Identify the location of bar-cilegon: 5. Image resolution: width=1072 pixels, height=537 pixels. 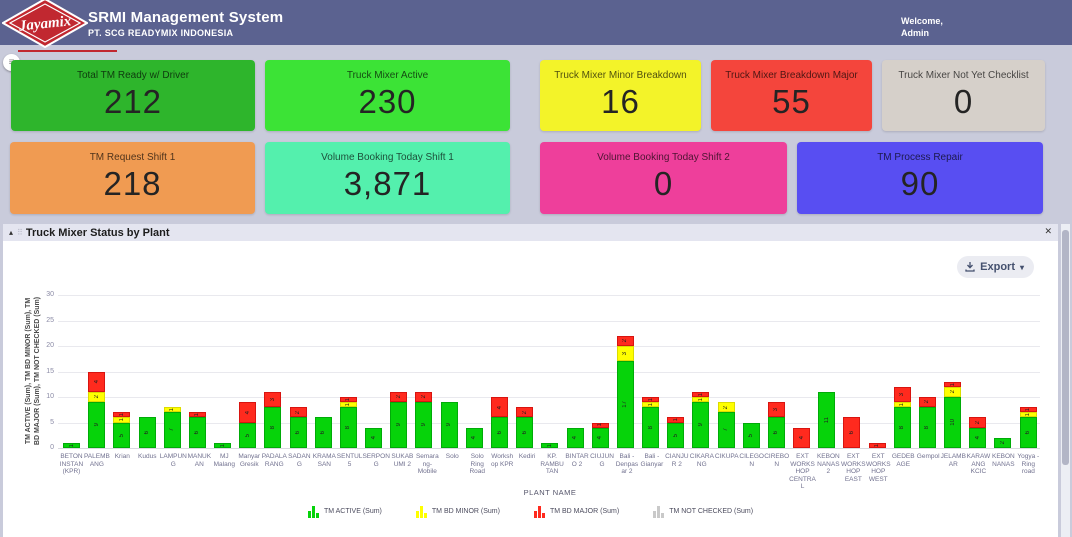
(751, 371).